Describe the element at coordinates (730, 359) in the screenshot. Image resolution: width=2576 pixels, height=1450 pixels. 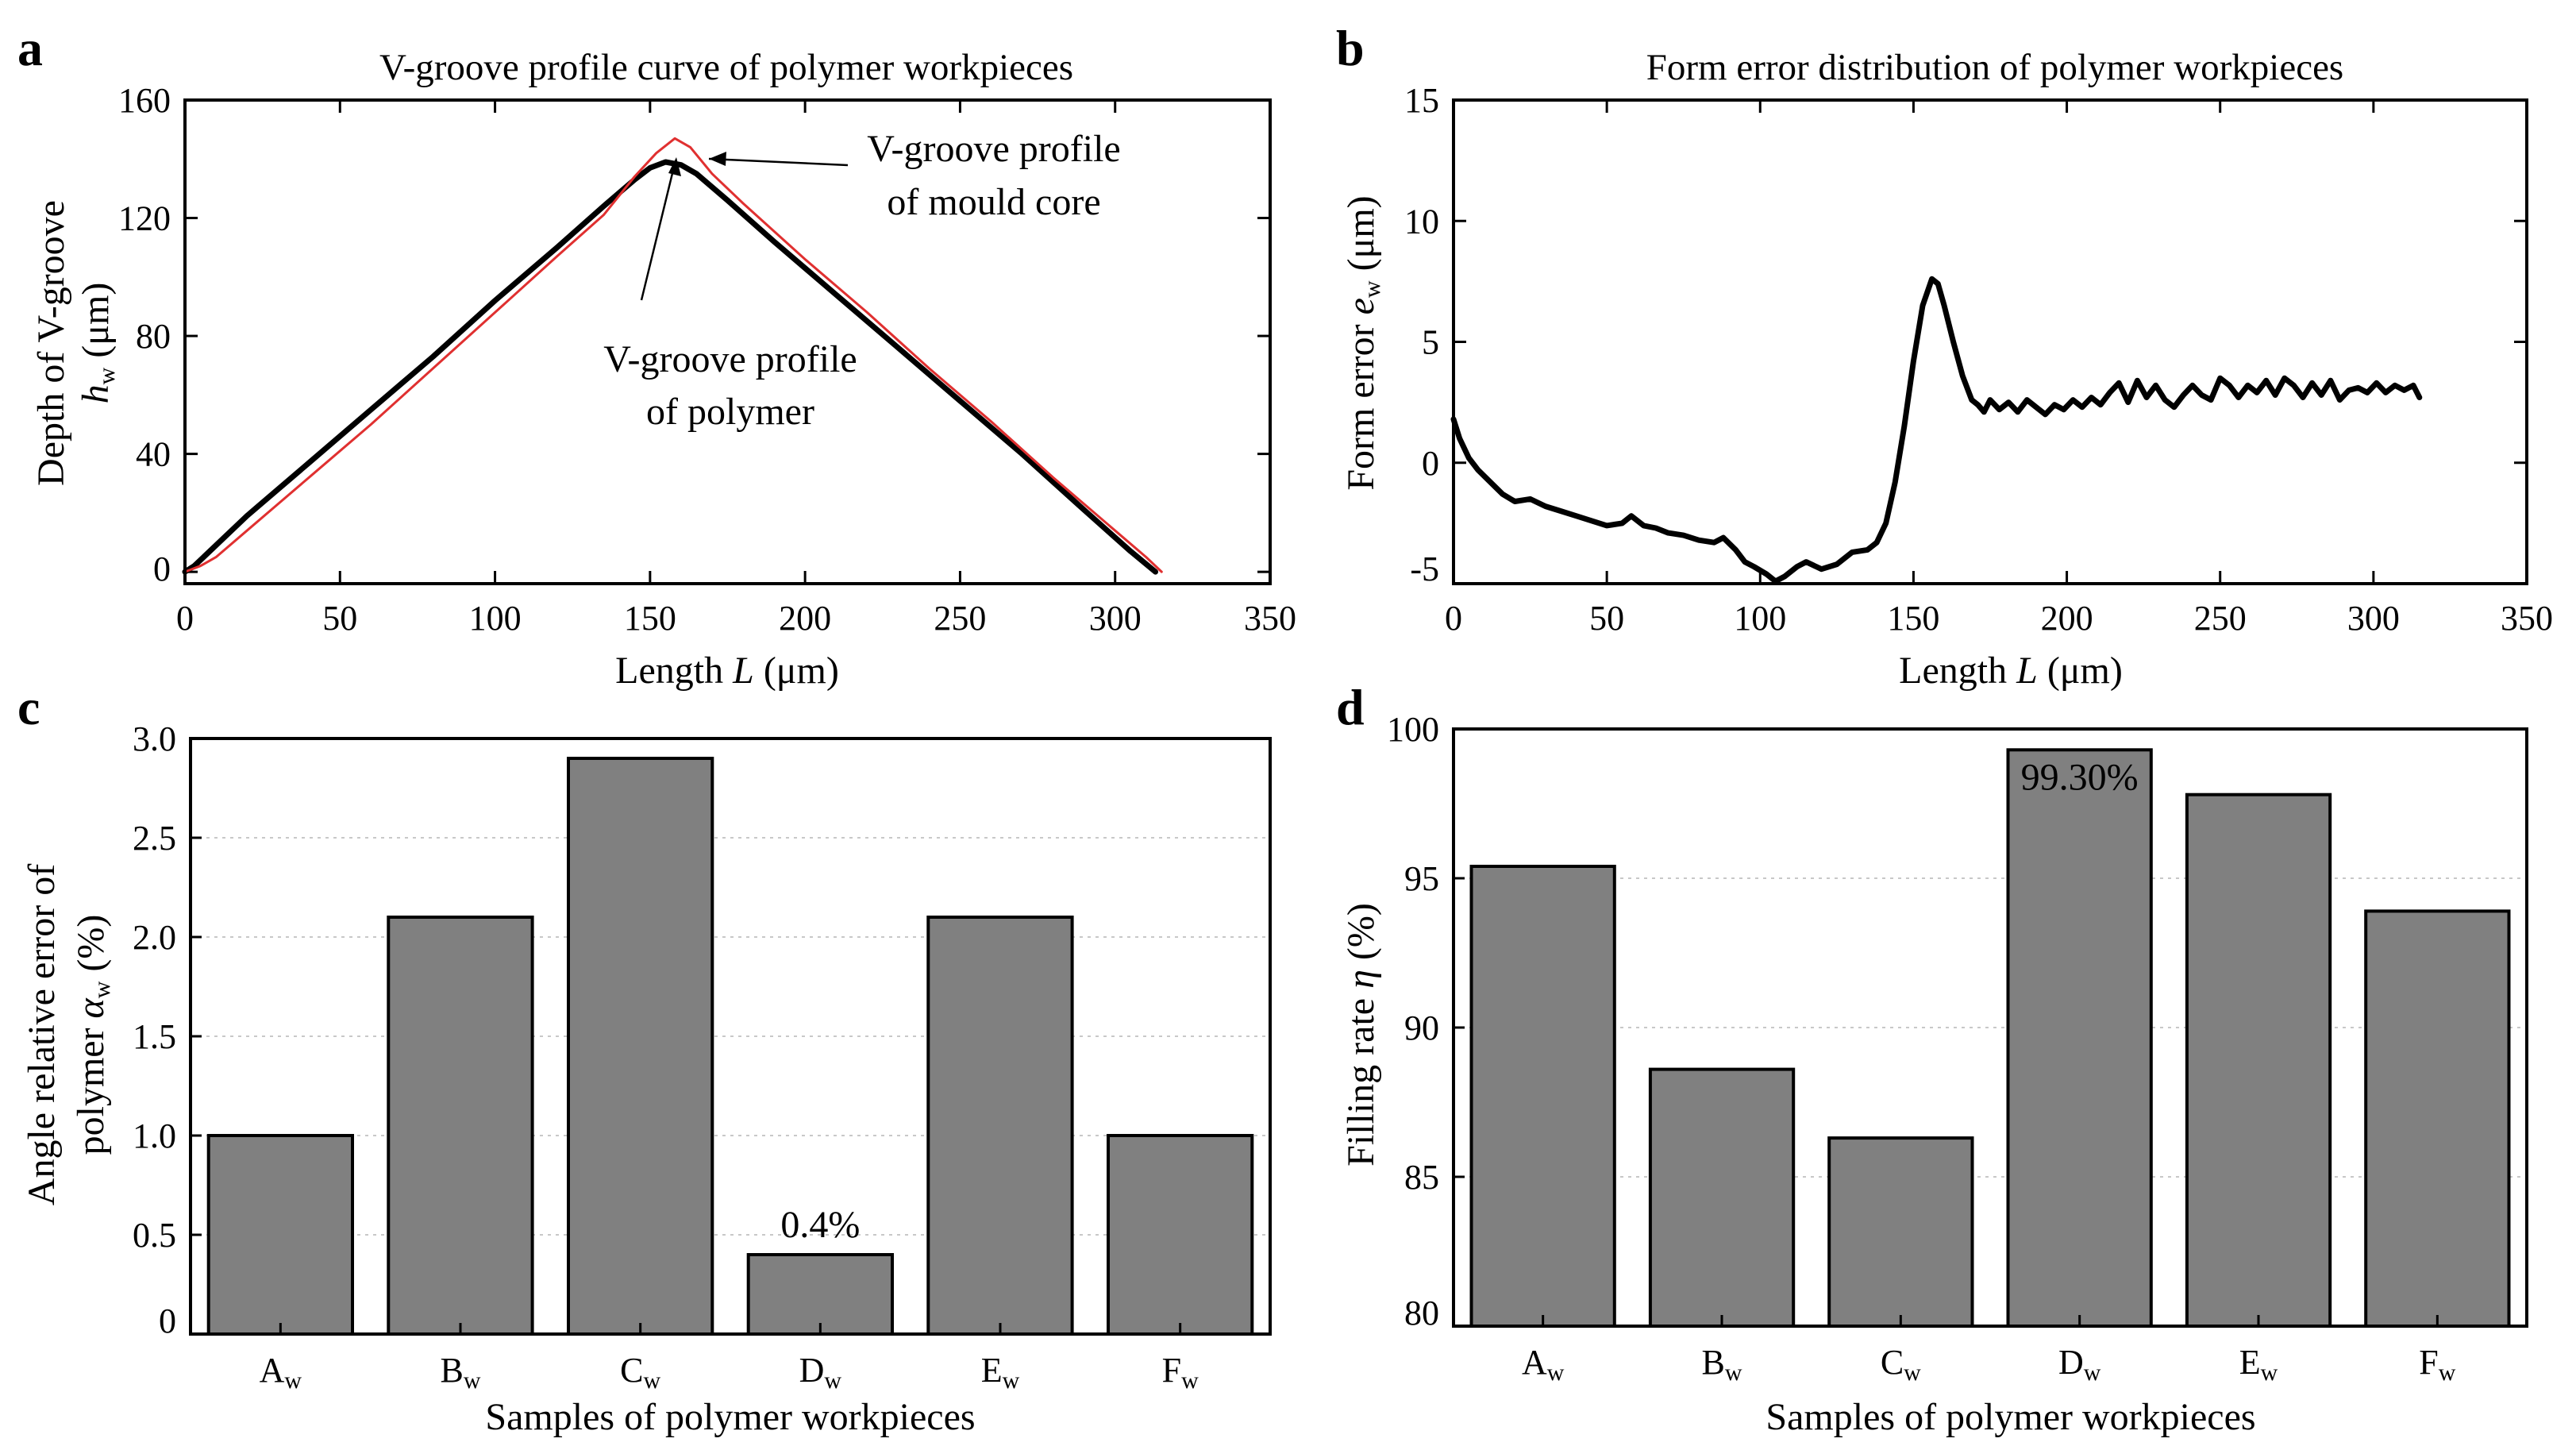
I see `polymer-label-line1: V-groove profile` at that location.